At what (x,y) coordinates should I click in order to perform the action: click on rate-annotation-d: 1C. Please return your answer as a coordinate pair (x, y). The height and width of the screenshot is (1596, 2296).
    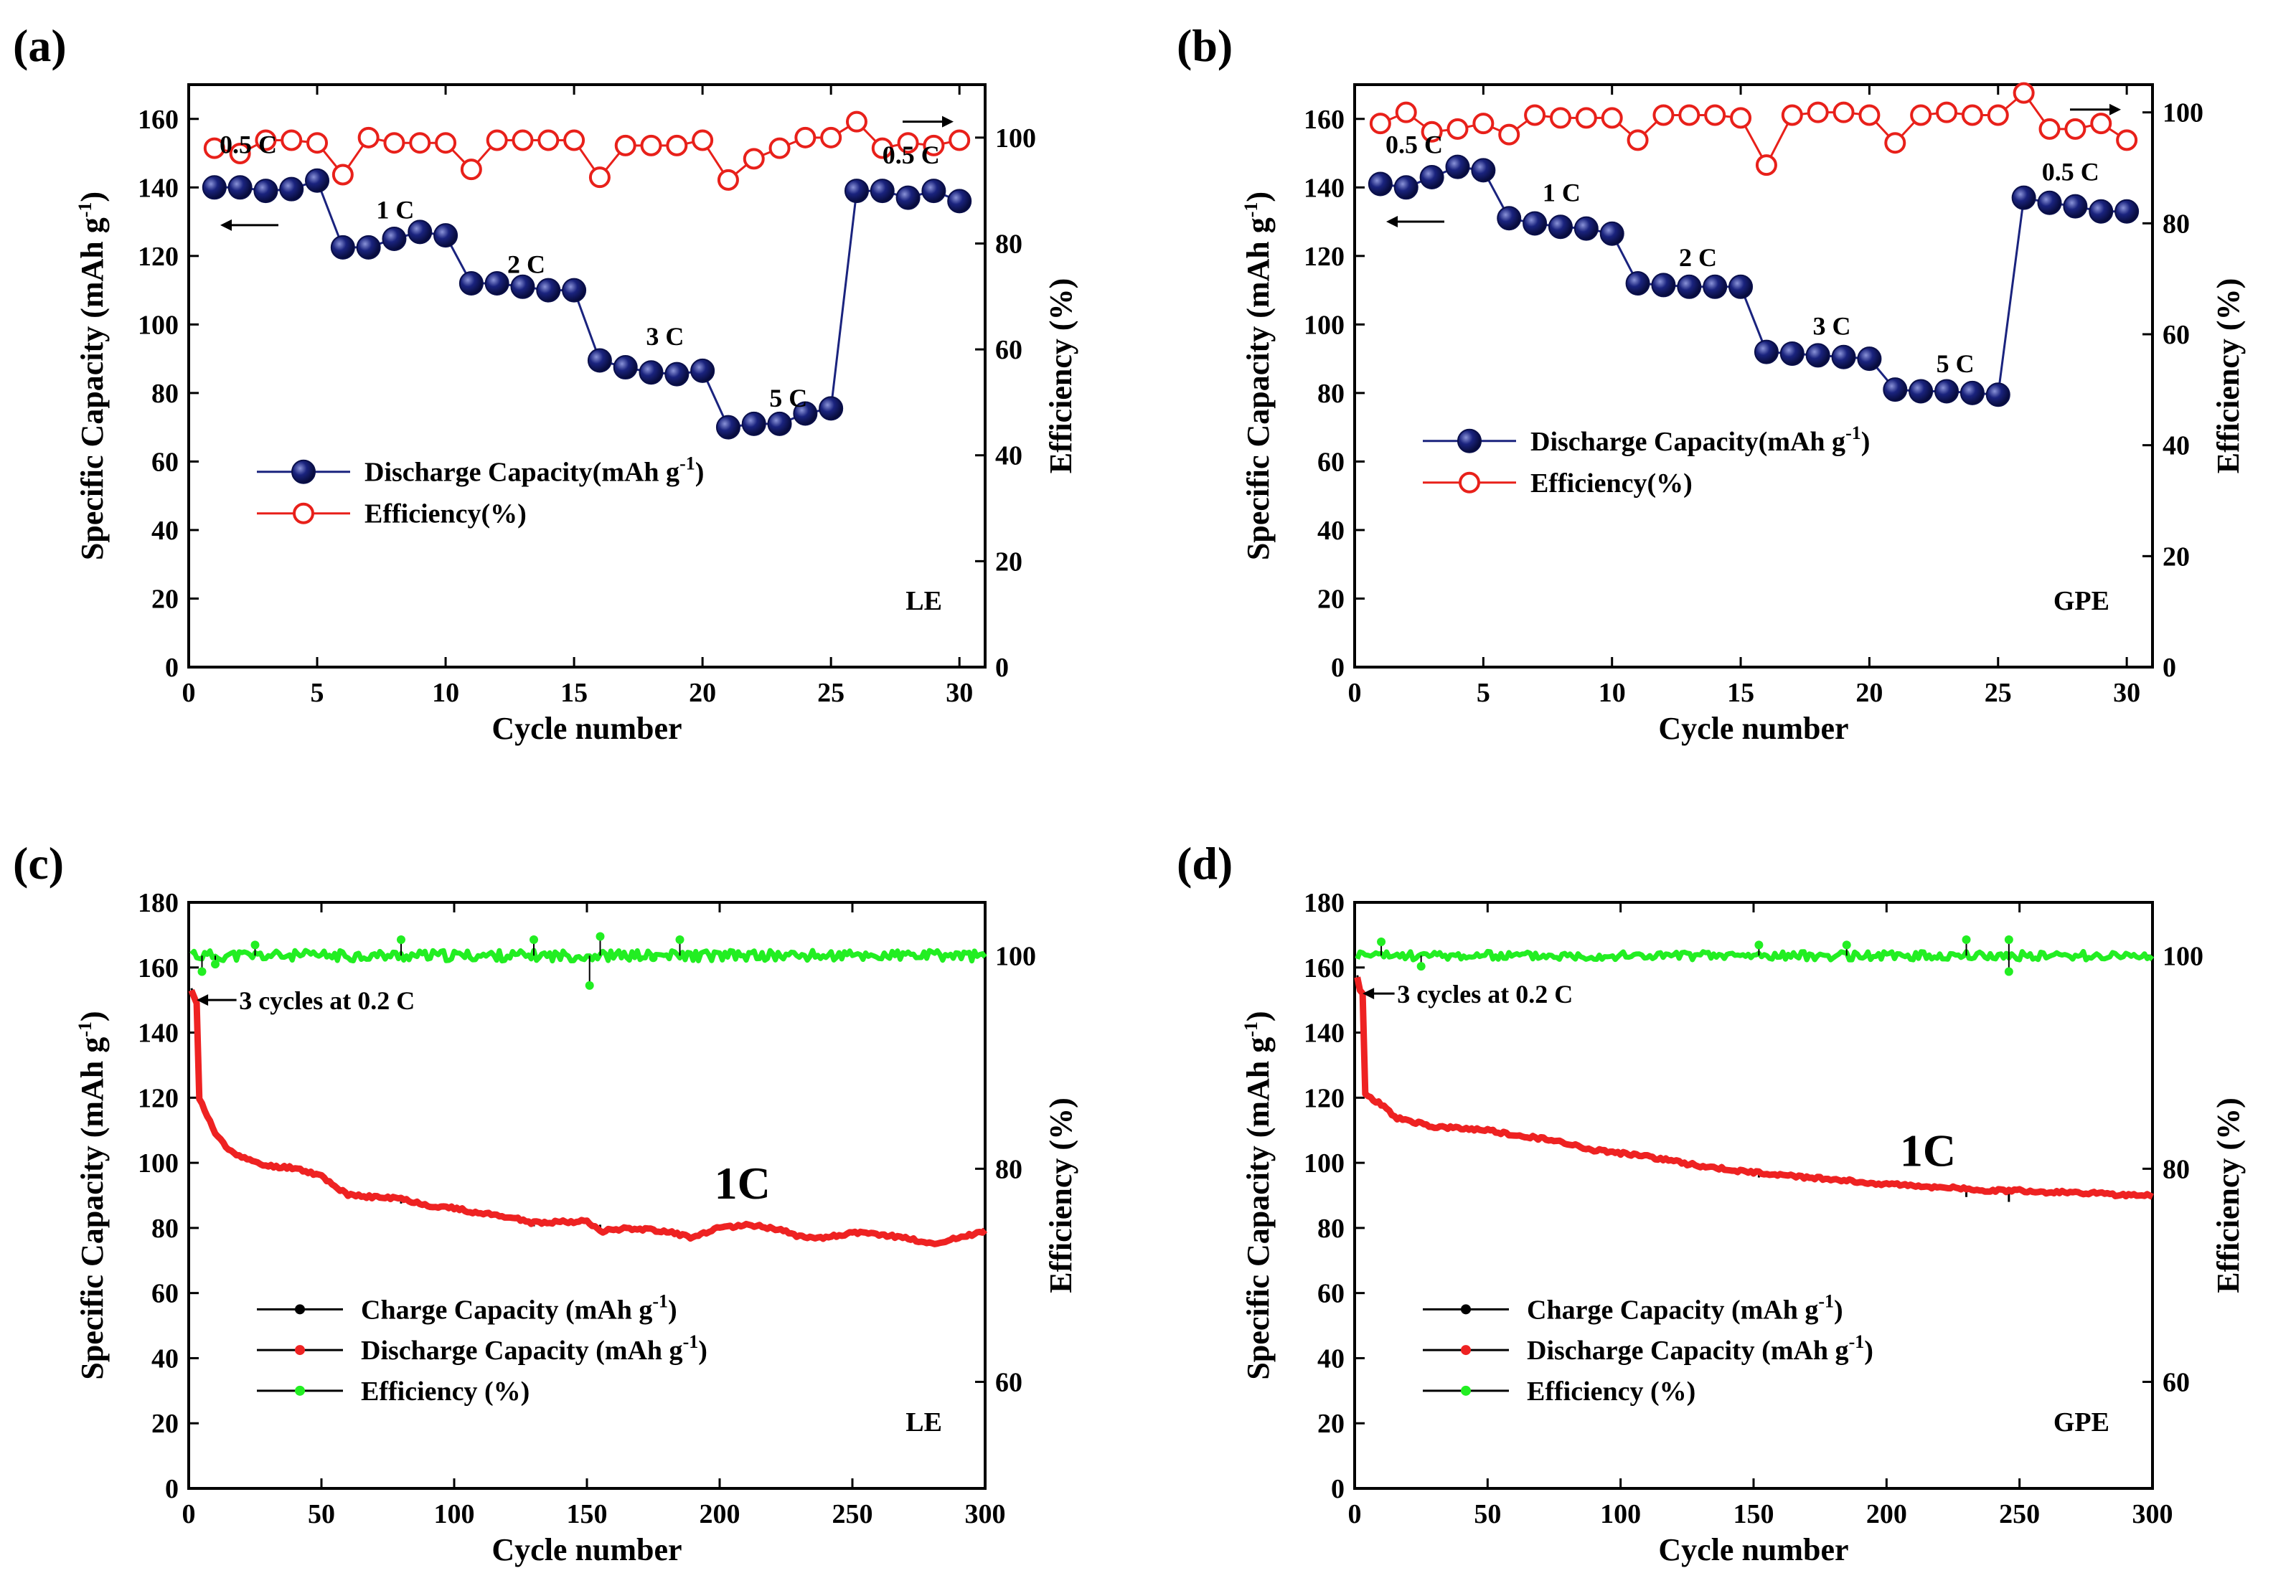
    Looking at the image, I should click on (1928, 1150).